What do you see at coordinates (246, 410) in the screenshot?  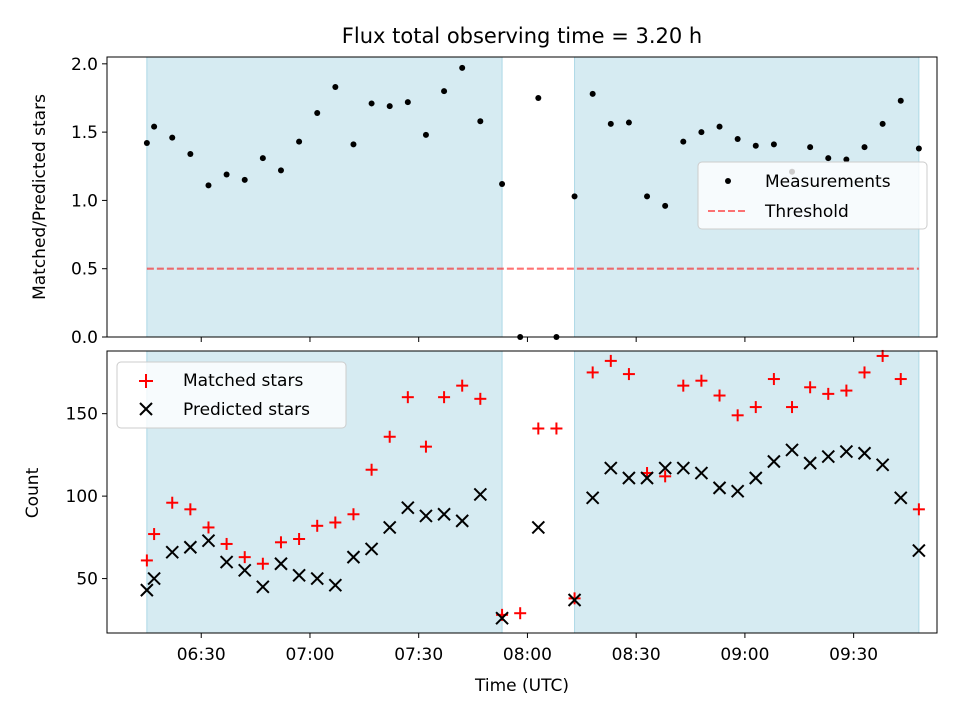 I see `legend-predicted-label: Predicted stars` at bounding box center [246, 410].